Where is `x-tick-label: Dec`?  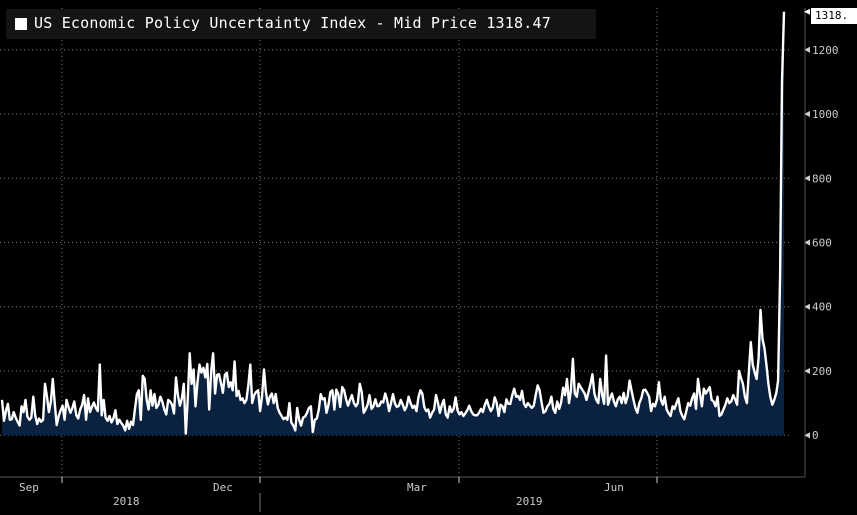
x-tick-label: Dec is located at coordinates (223, 487).